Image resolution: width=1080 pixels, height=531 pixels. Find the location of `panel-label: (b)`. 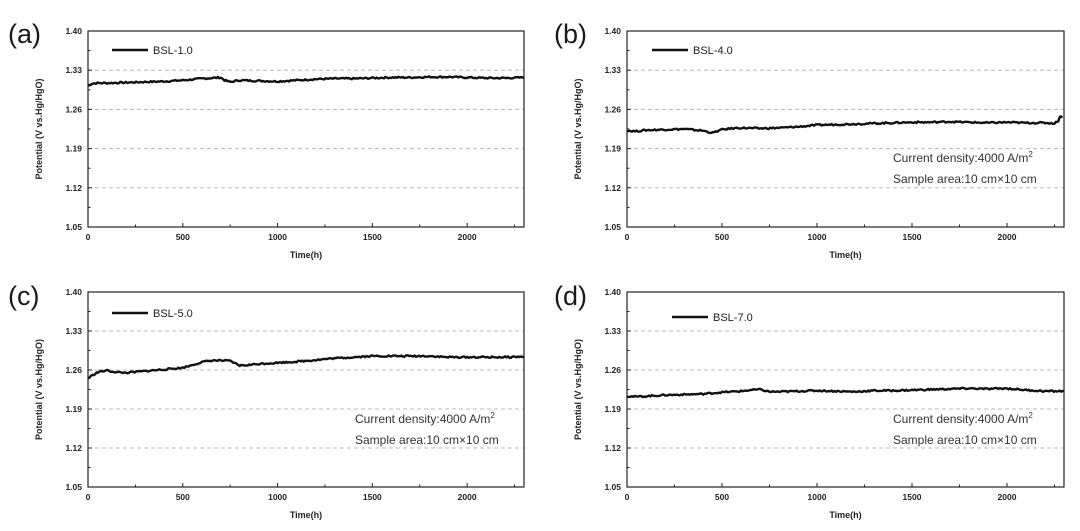

panel-label: (b) is located at coordinates (570, 34).